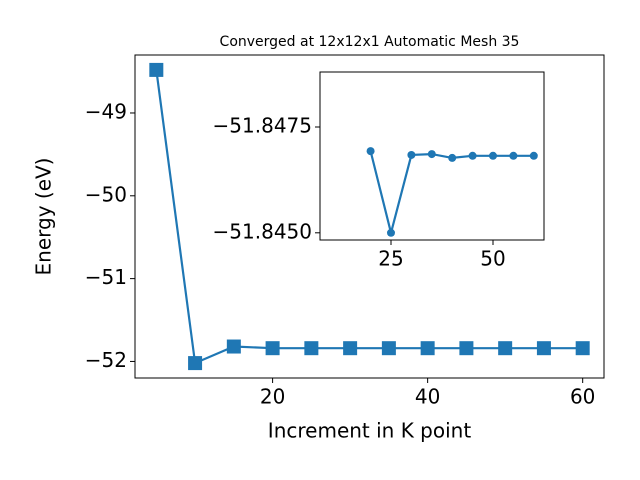 The width and height of the screenshot is (640, 480). What do you see at coordinates (370, 42) in the screenshot?
I see `chart-title: Converged at 12x12x1 Automatic Mesh 35` at bounding box center [370, 42].